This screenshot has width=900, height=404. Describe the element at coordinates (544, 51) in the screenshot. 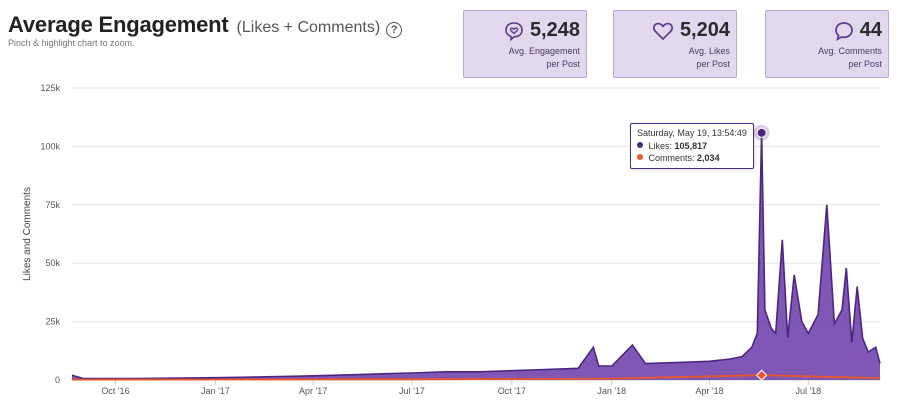

I see `stat-label-line1: Avg. Engagement` at that location.